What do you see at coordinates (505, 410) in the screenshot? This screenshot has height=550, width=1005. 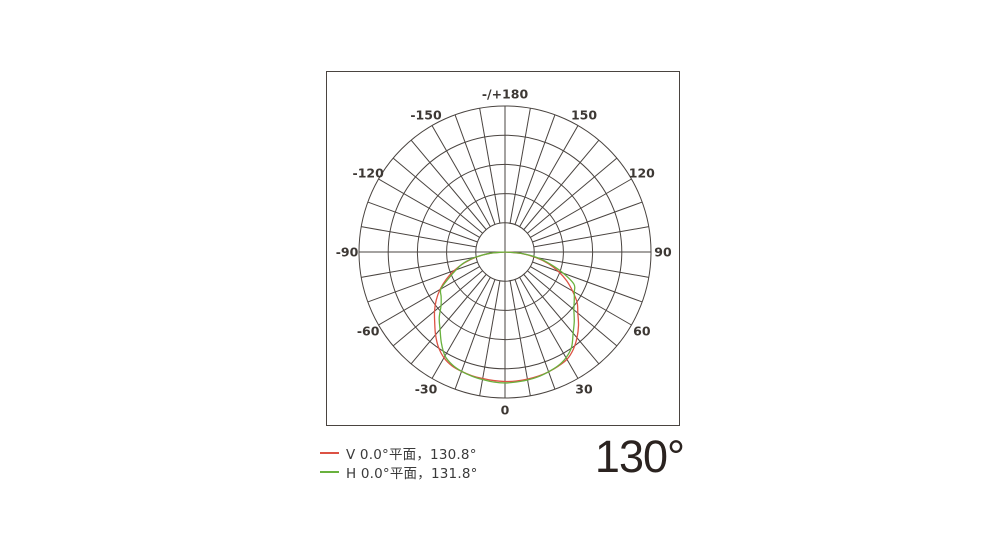 I see `angle-label-0: 0` at bounding box center [505, 410].